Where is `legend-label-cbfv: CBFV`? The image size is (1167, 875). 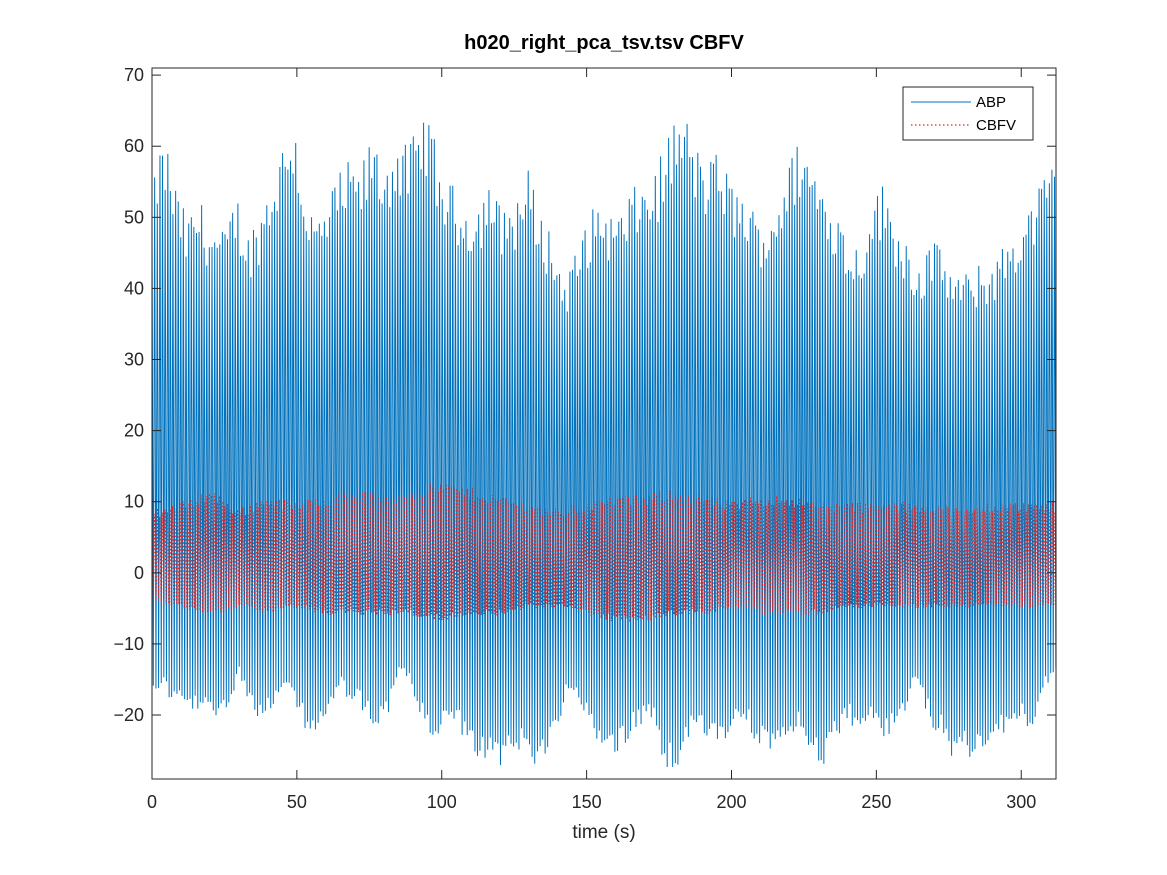 legend-label-cbfv: CBFV is located at coordinates (996, 125).